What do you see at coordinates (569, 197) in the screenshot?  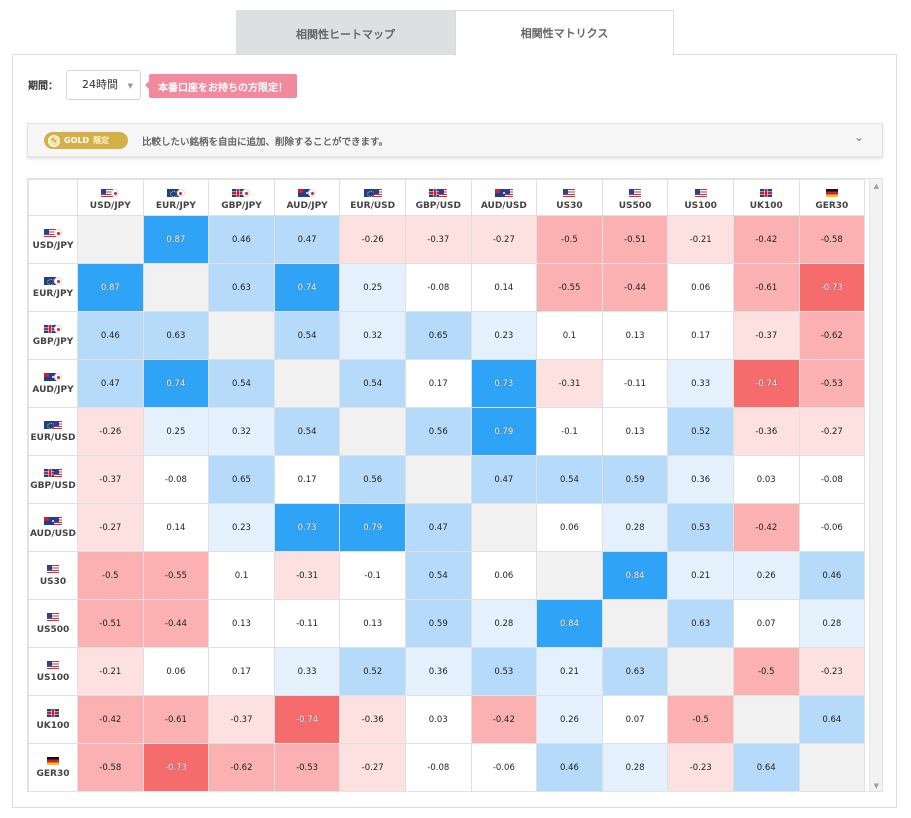 I see `column-header: US30` at bounding box center [569, 197].